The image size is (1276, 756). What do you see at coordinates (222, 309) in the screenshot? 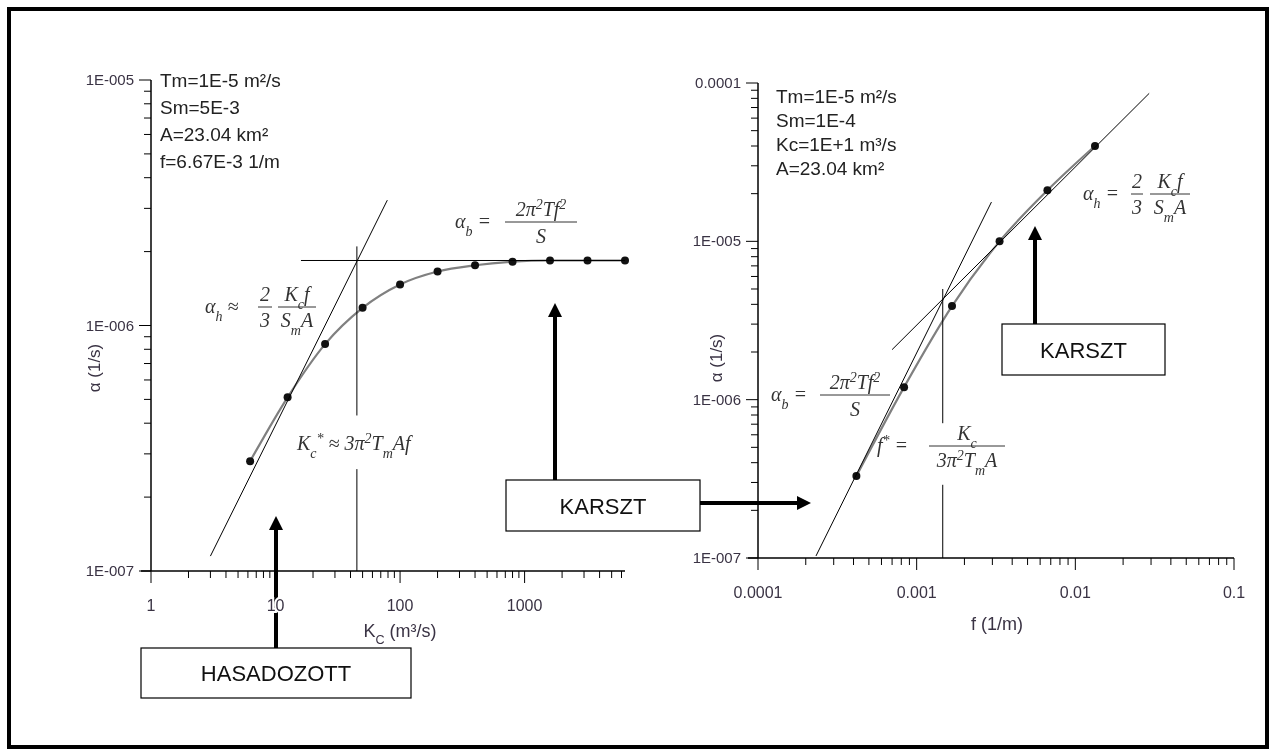
I see `annotation: α$_{h}$ ≈` at bounding box center [222, 309].